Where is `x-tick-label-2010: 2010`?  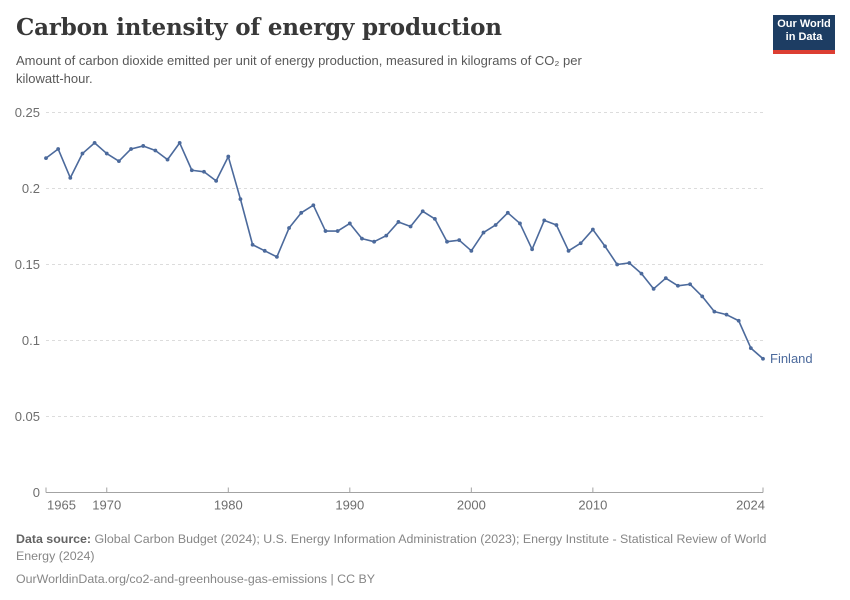 x-tick-label-2010: 2010 is located at coordinates (592, 505).